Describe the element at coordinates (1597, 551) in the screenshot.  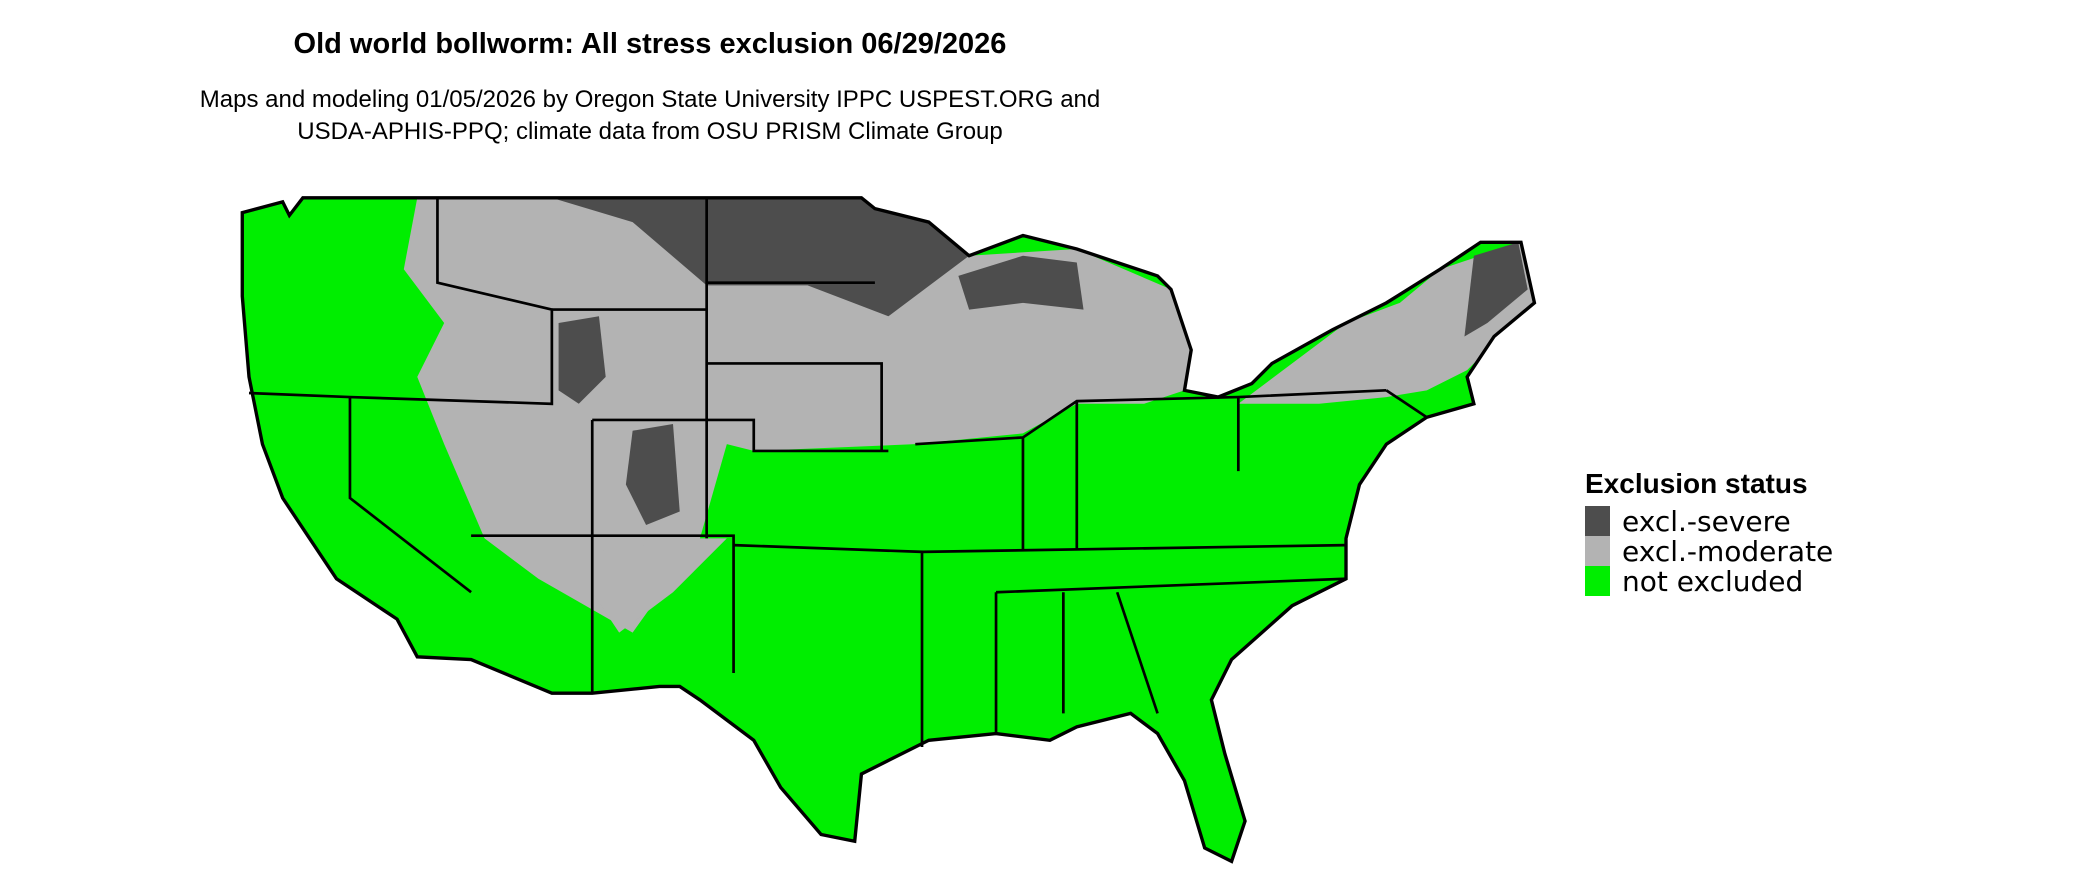
I see `legend-swatch-moderate` at that location.